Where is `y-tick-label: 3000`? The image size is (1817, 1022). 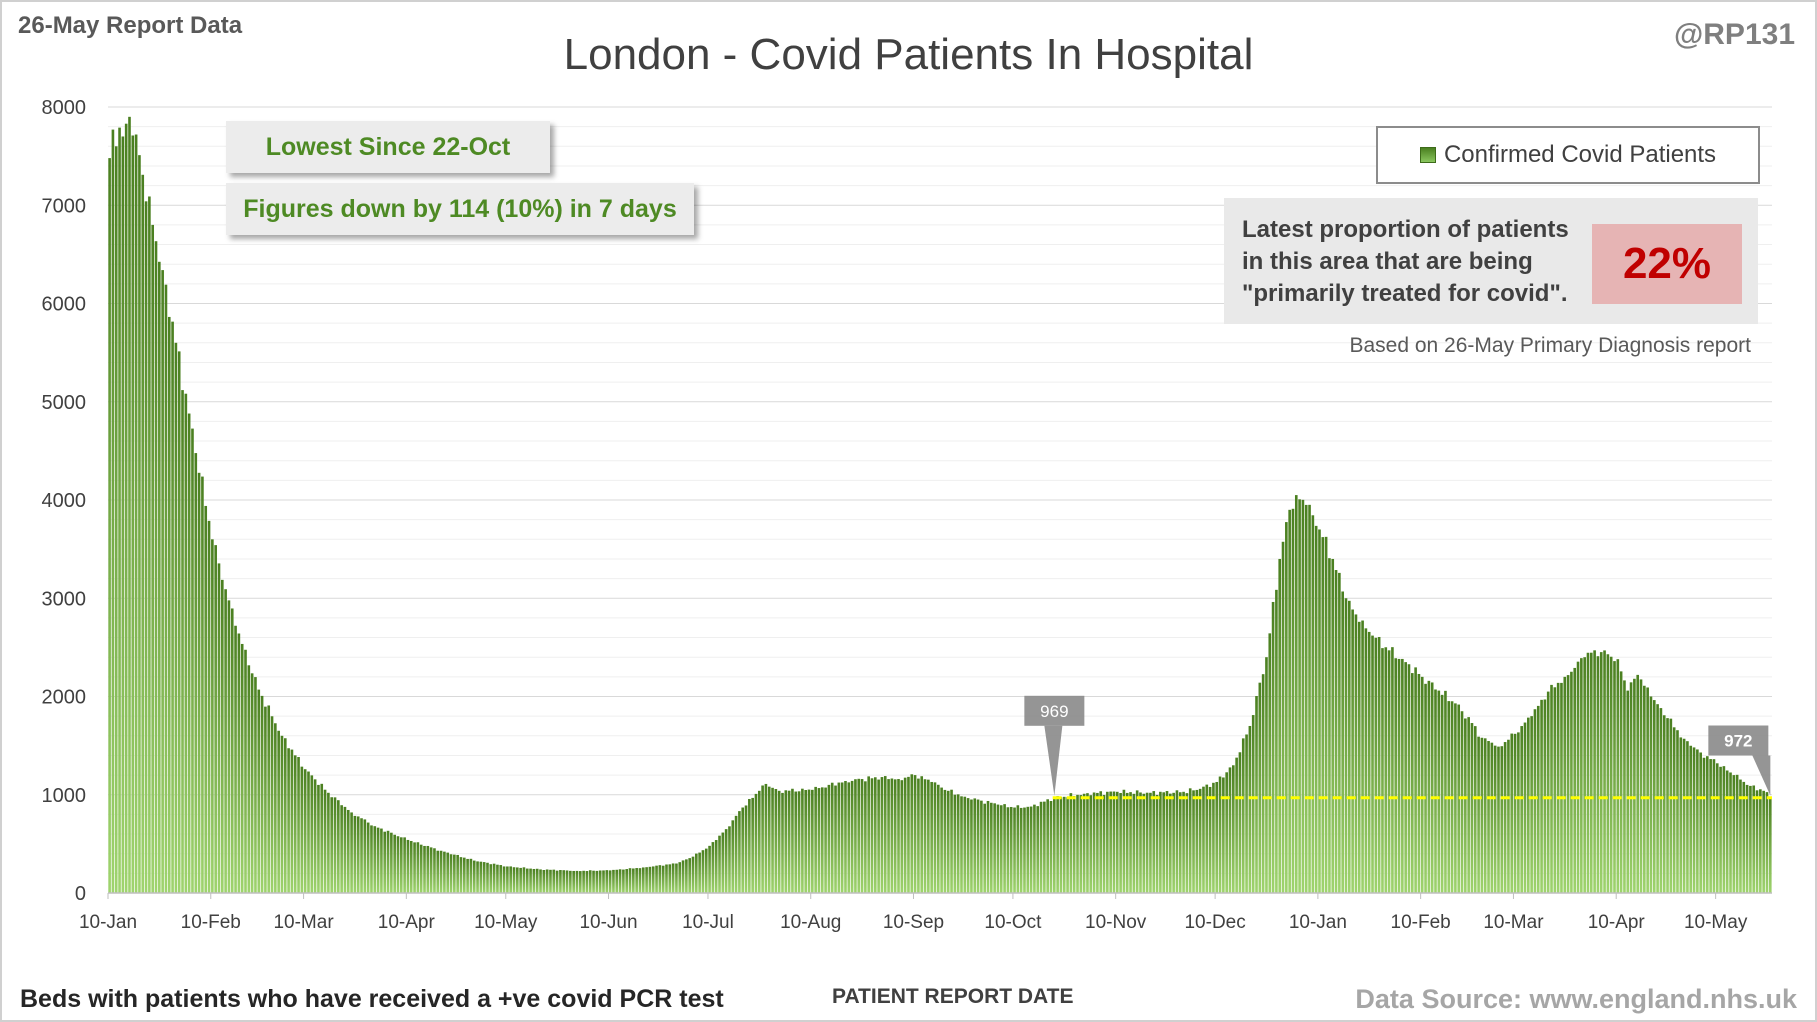 y-tick-label: 3000 is located at coordinates (64, 599).